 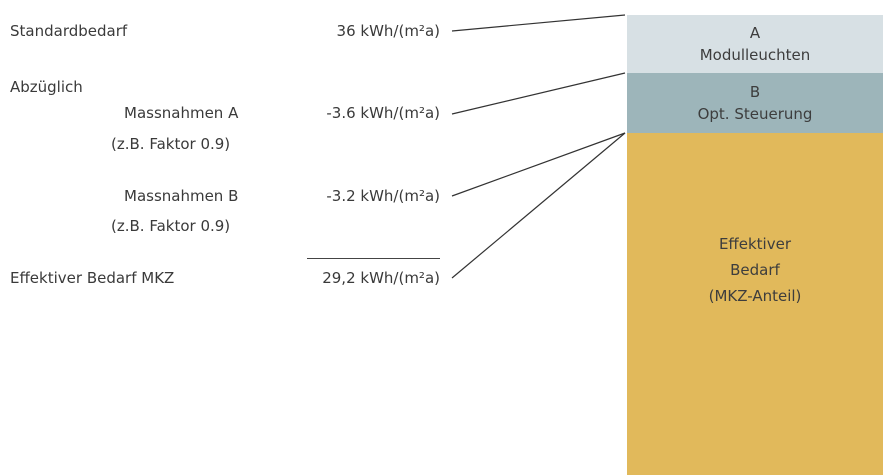 What do you see at coordinates (755, 270) in the screenshot?
I see `segment-c-line2: Bedarf` at bounding box center [755, 270].